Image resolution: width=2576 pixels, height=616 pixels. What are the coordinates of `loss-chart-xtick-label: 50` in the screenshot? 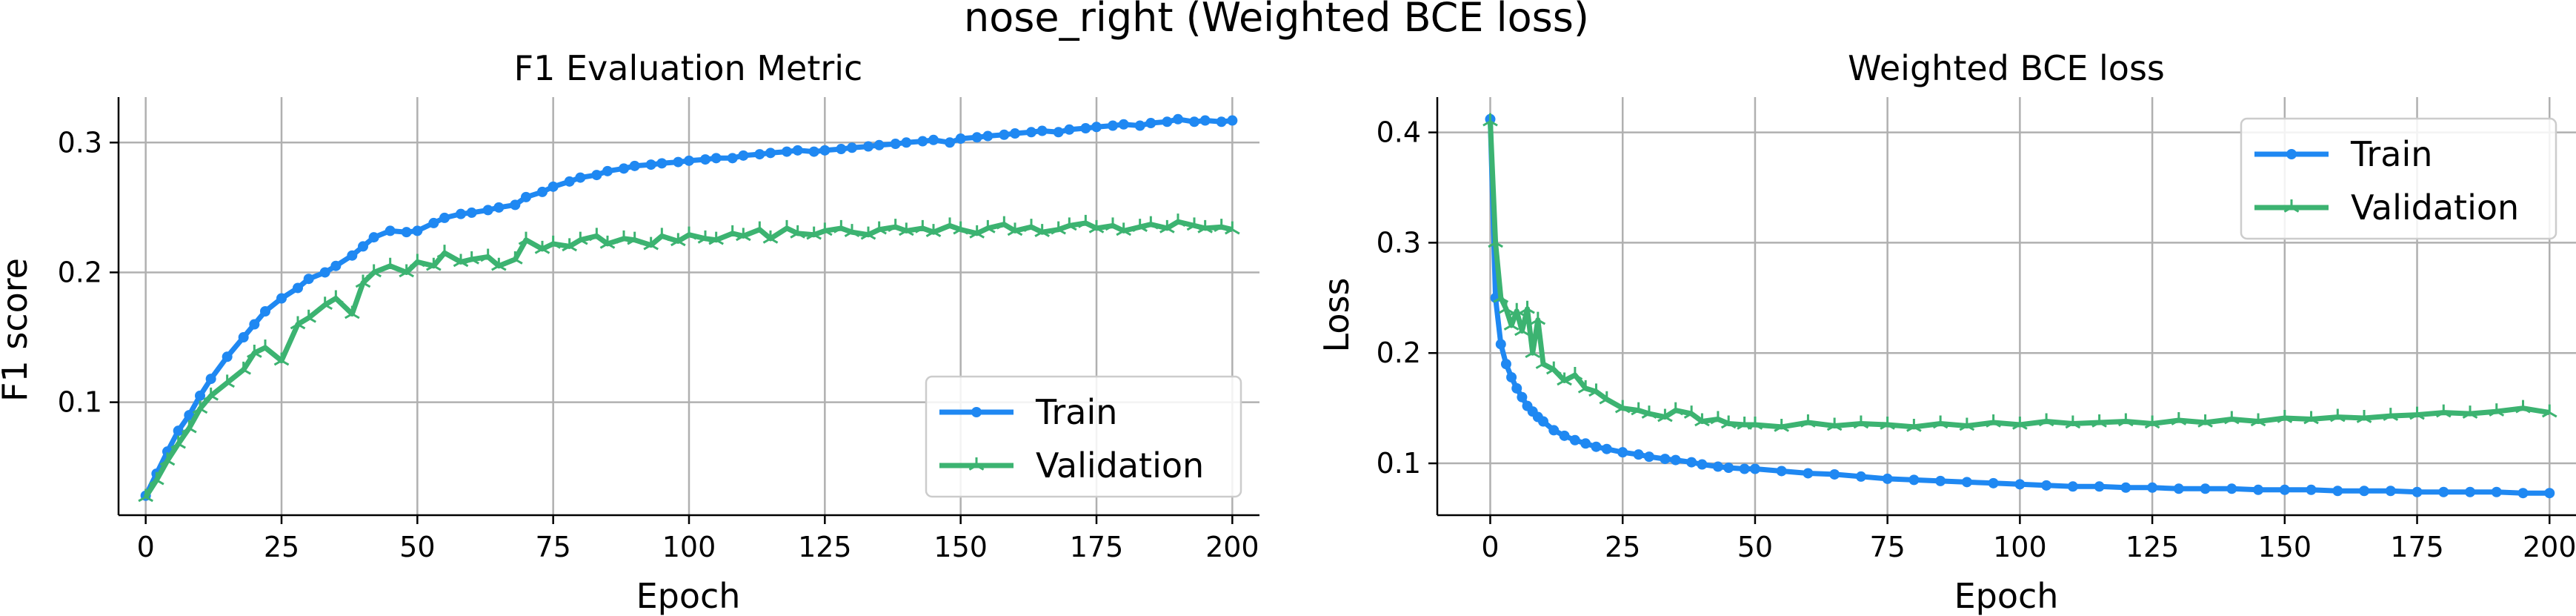 It's located at (1755, 547).